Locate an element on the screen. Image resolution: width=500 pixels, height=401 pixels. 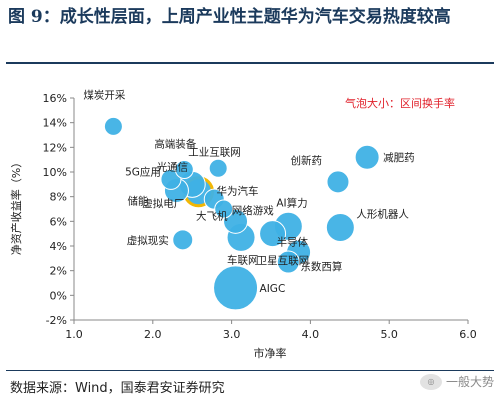
bubble-label-15: 卫星互联网 is located at coordinates (283, 261).